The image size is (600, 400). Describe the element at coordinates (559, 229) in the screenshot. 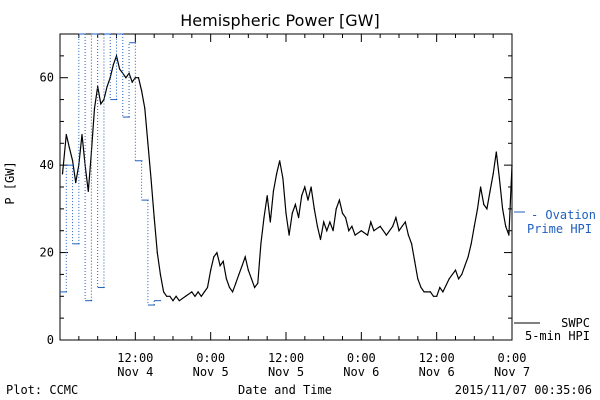

I see `legend-ovation-line2: Prime HPI` at that location.